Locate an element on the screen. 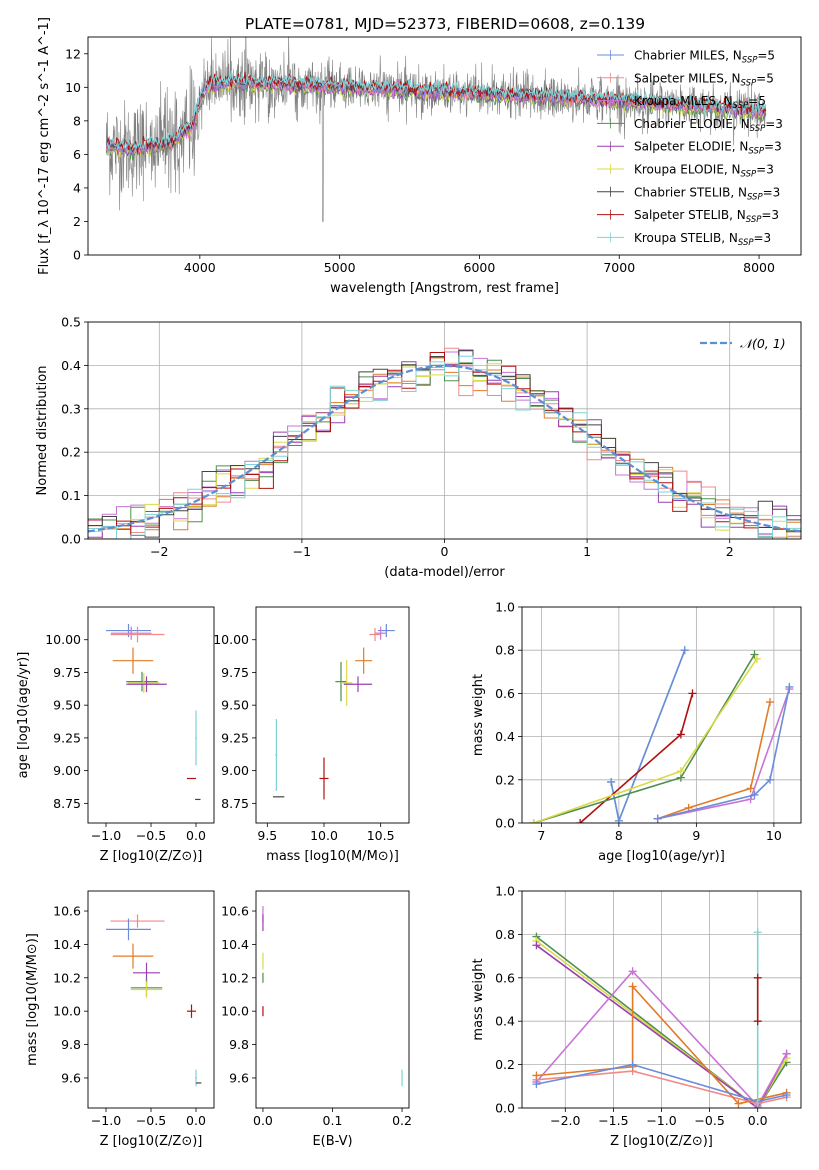 This screenshot has width=819, height=1170. y-tick-label: 9.6 is located at coordinates (239, 1077).